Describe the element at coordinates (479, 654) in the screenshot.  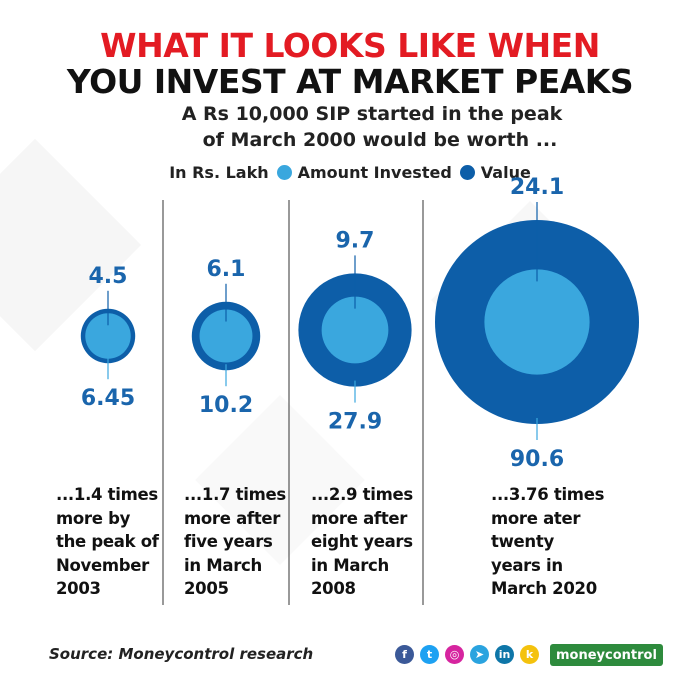
I see `telegram-icon: ➤` at that location.